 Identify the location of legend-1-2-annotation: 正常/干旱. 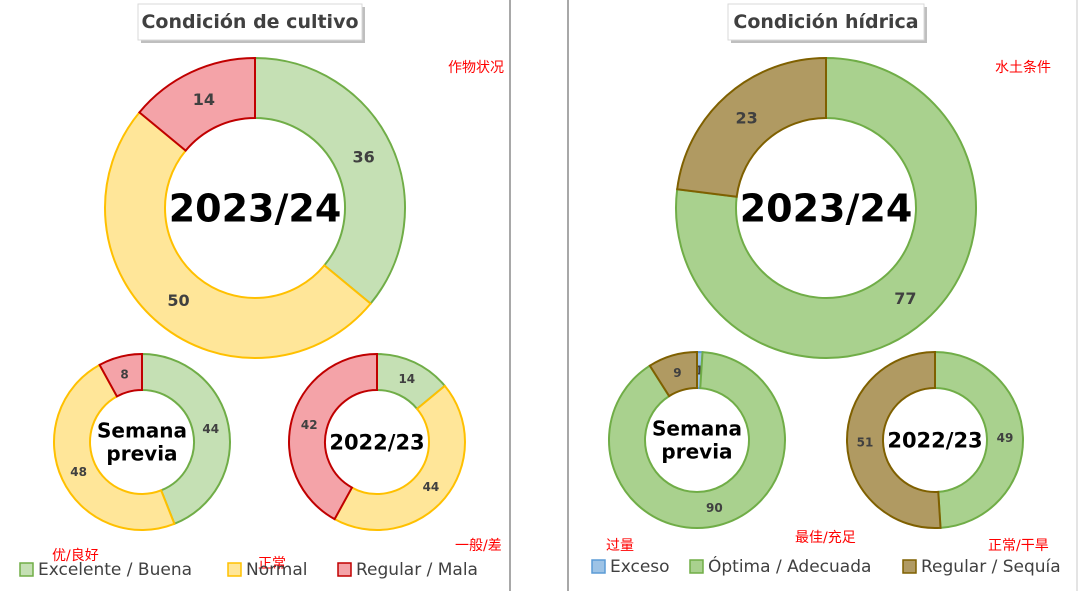
(1018, 546).